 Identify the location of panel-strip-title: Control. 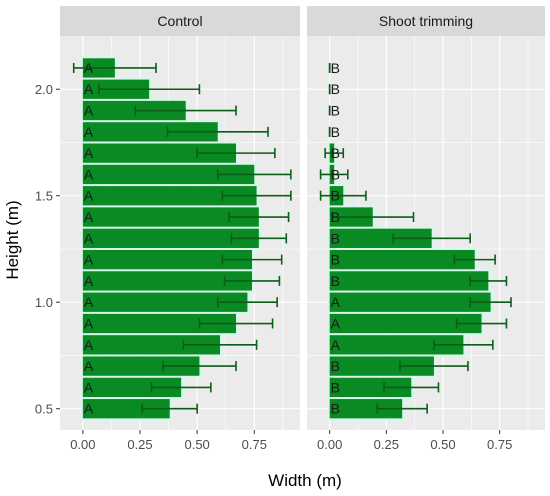
(179, 21).